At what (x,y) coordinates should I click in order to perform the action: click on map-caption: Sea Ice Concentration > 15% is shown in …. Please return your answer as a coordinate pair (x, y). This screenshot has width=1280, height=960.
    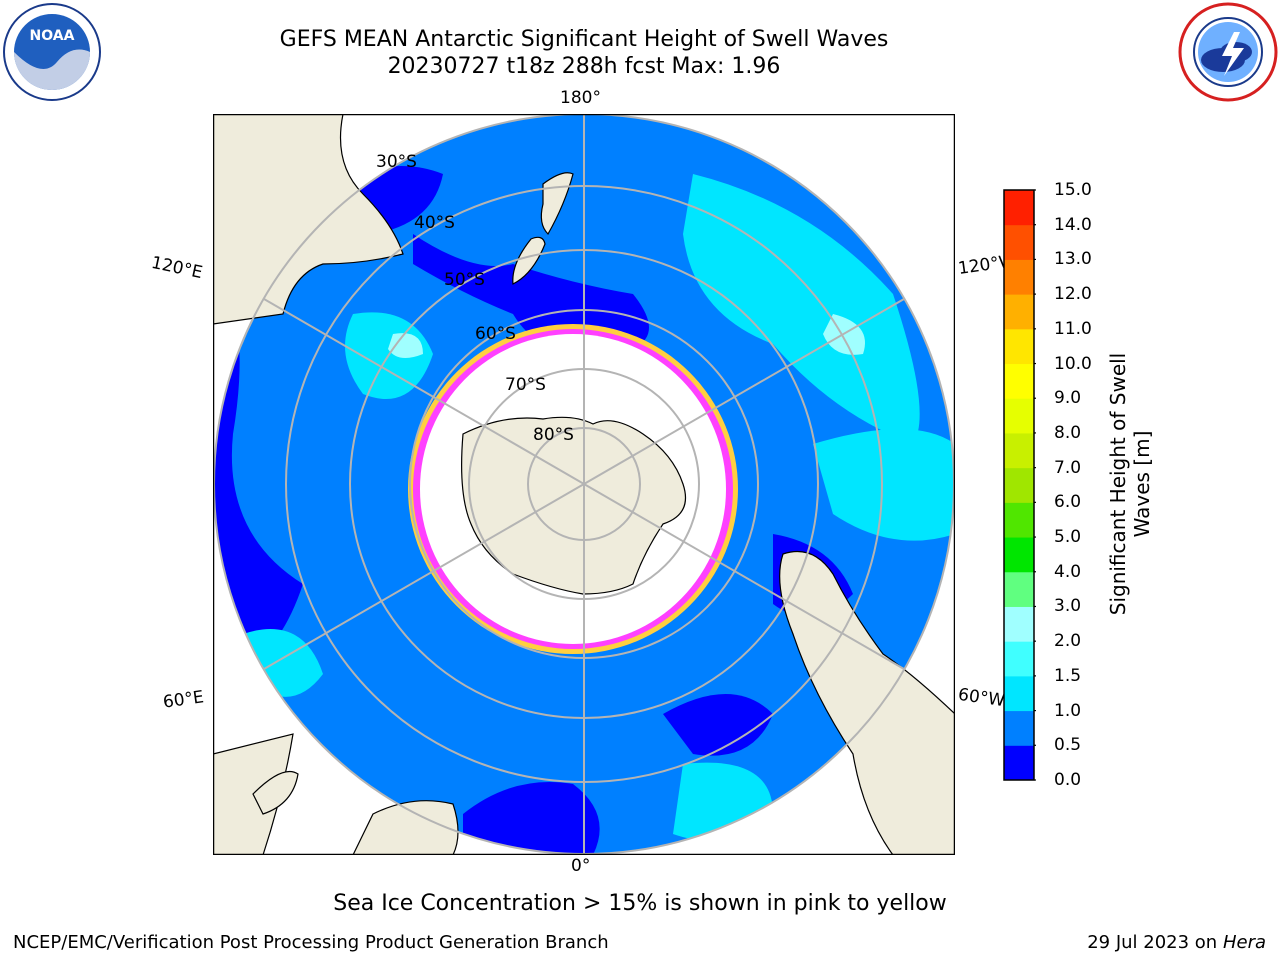
    Looking at the image, I should click on (640, 903).